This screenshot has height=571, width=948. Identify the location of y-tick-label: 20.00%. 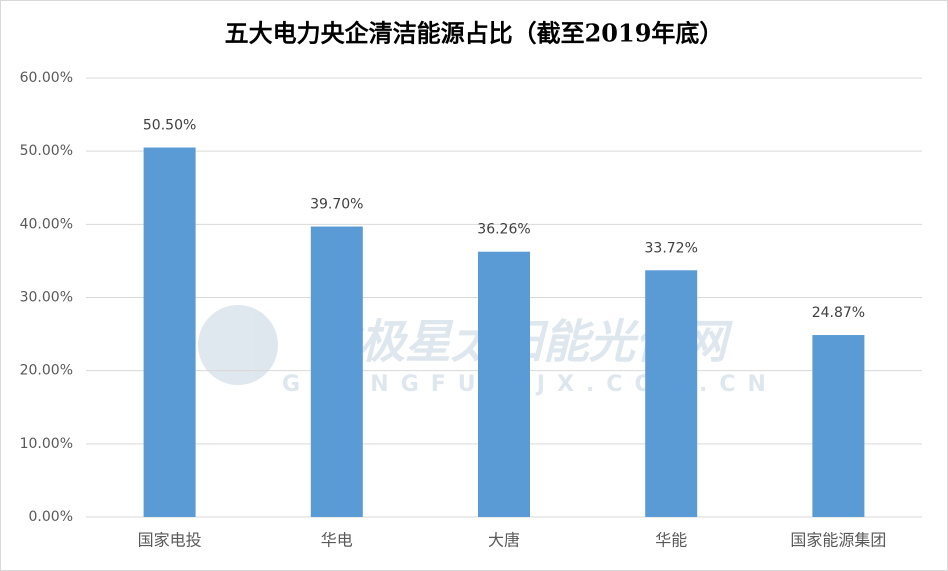
(46, 371).